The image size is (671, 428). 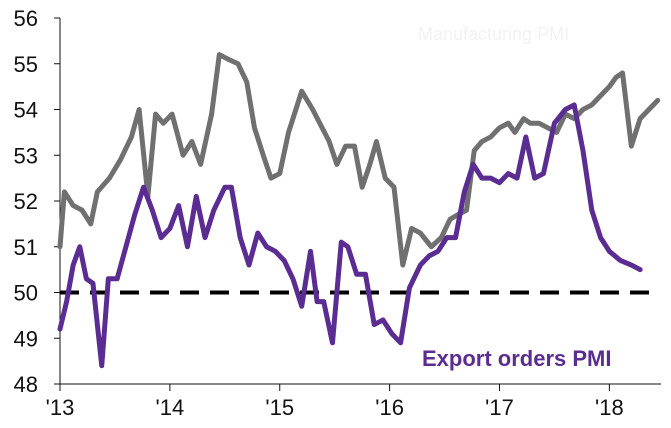 I want to click on x-tick-label: '18, so click(x=609, y=407).